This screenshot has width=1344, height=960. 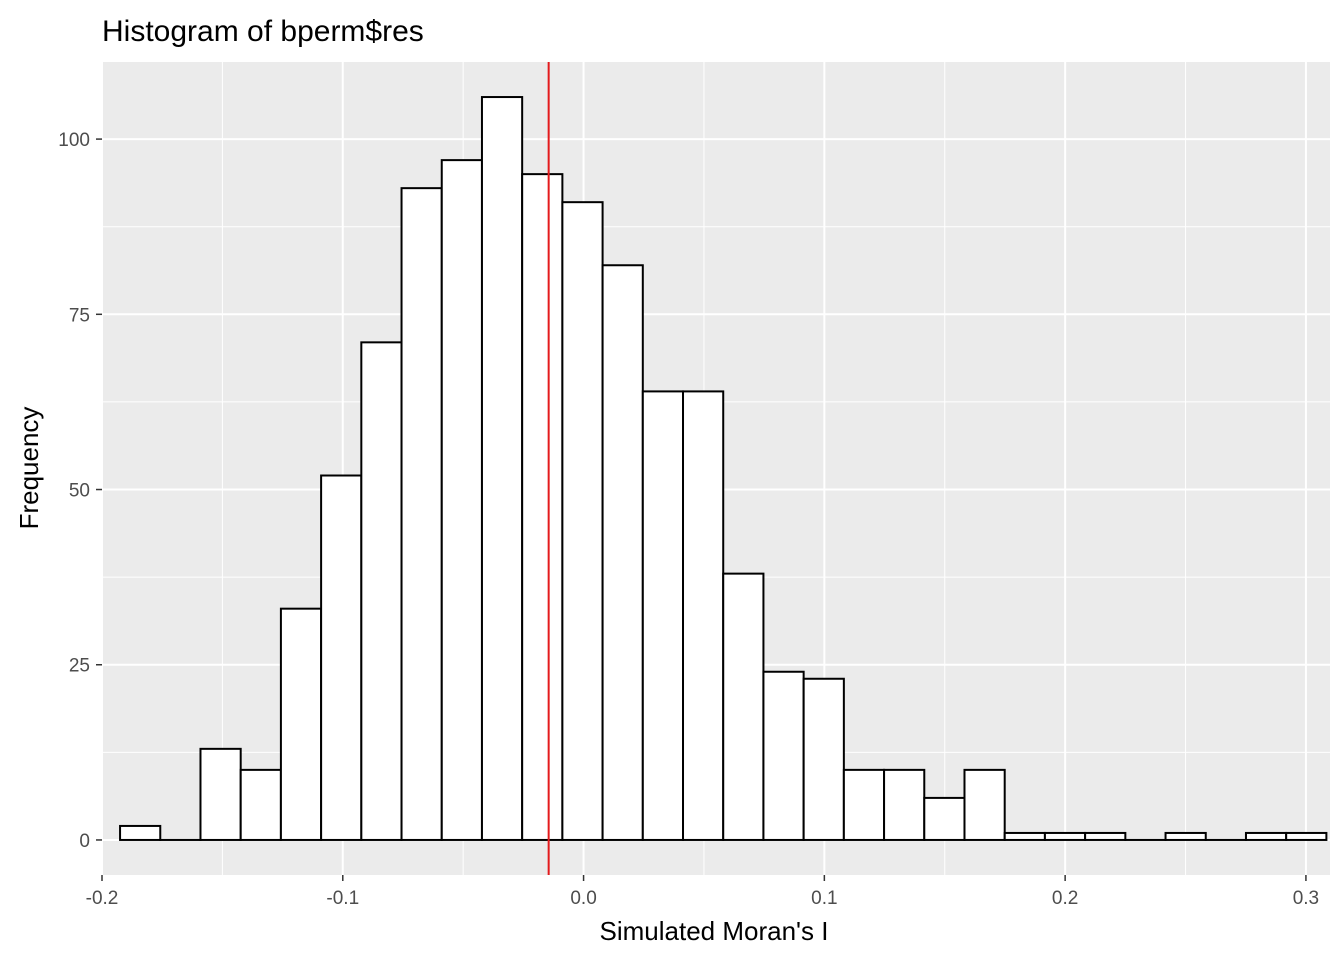 What do you see at coordinates (714, 931) in the screenshot?
I see `x-axis-title: Simulated Moran's I` at bounding box center [714, 931].